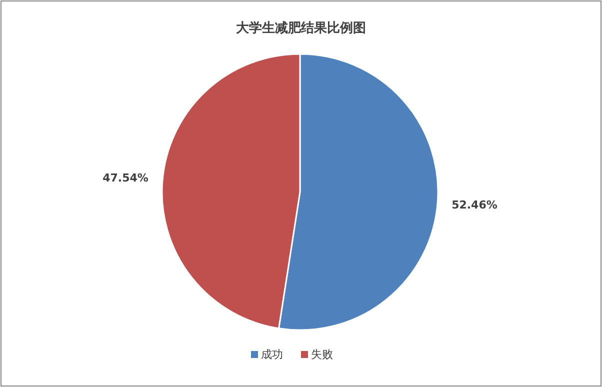  Describe the element at coordinates (301, 28) in the screenshot. I see `chart-title: 大学生减肥结果比例图` at that location.